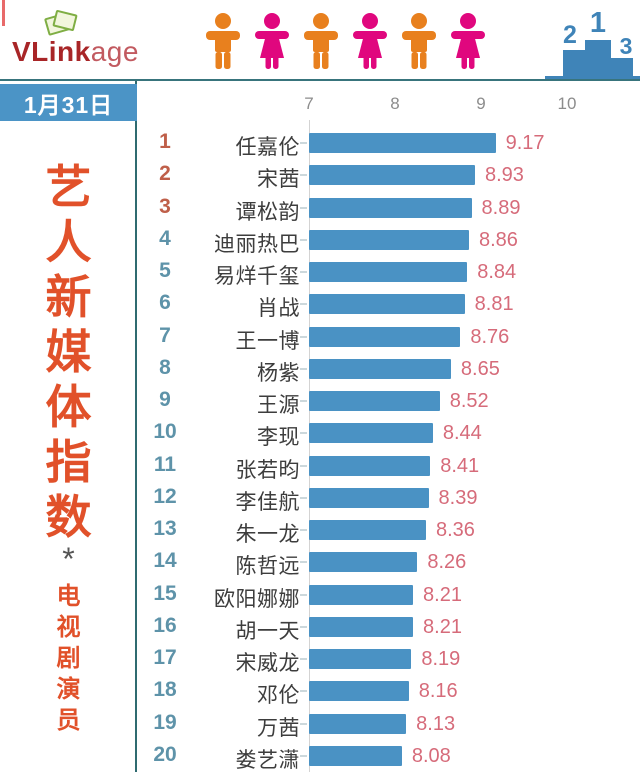  I want to click on artist-name: 欧阳娜娜, so click(257, 599).